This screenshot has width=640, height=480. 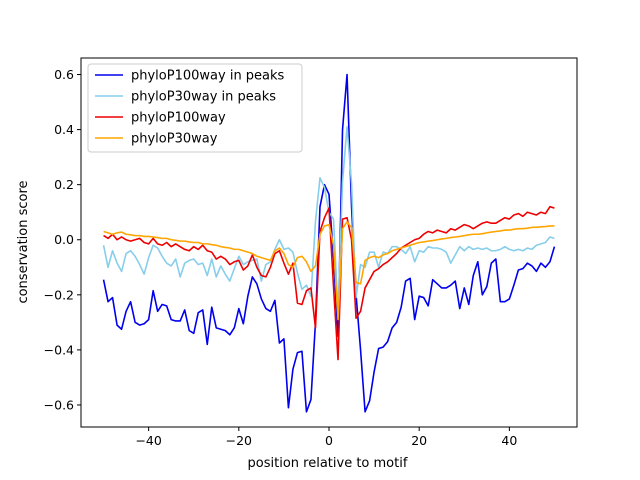 What do you see at coordinates (203, 97) in the screenshot?
I see `legend-label-2: phyloP30way in peaks` at bounding box center [203, 97].